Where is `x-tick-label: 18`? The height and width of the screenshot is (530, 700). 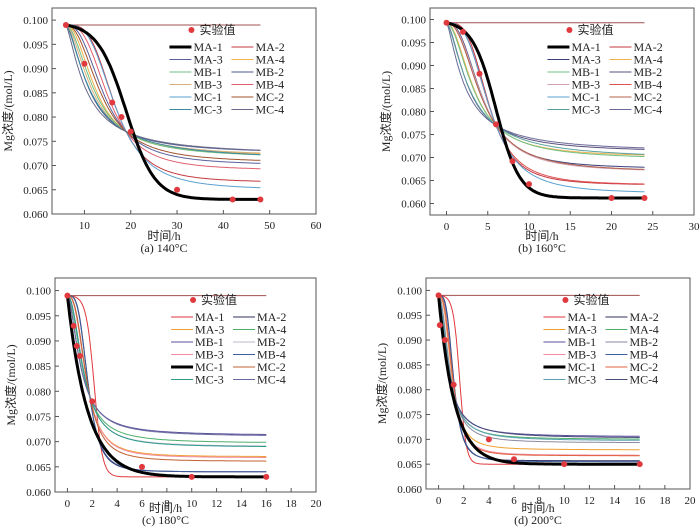 x-tick-label: 18 is located at coordinates (292, 504).